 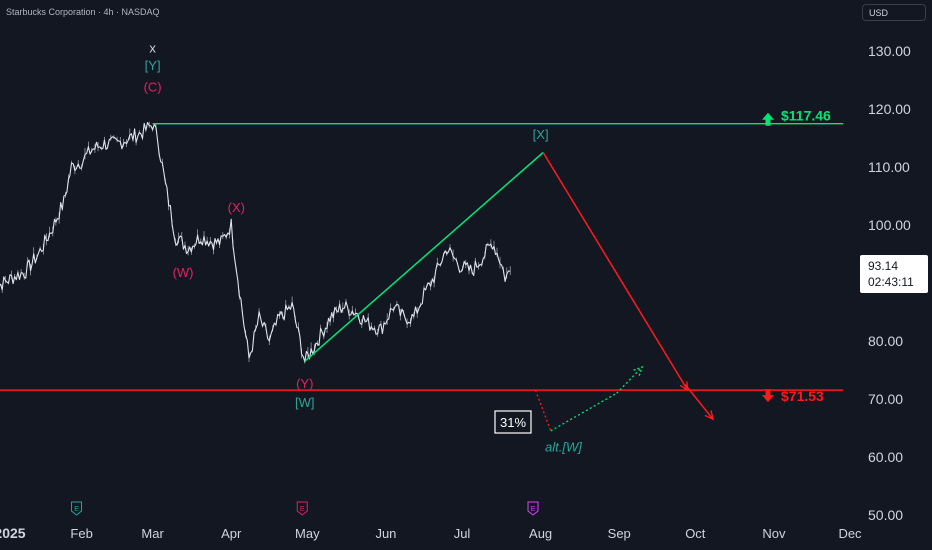 I want to click on wave-label-4: (X), so click(x=236, y=207).